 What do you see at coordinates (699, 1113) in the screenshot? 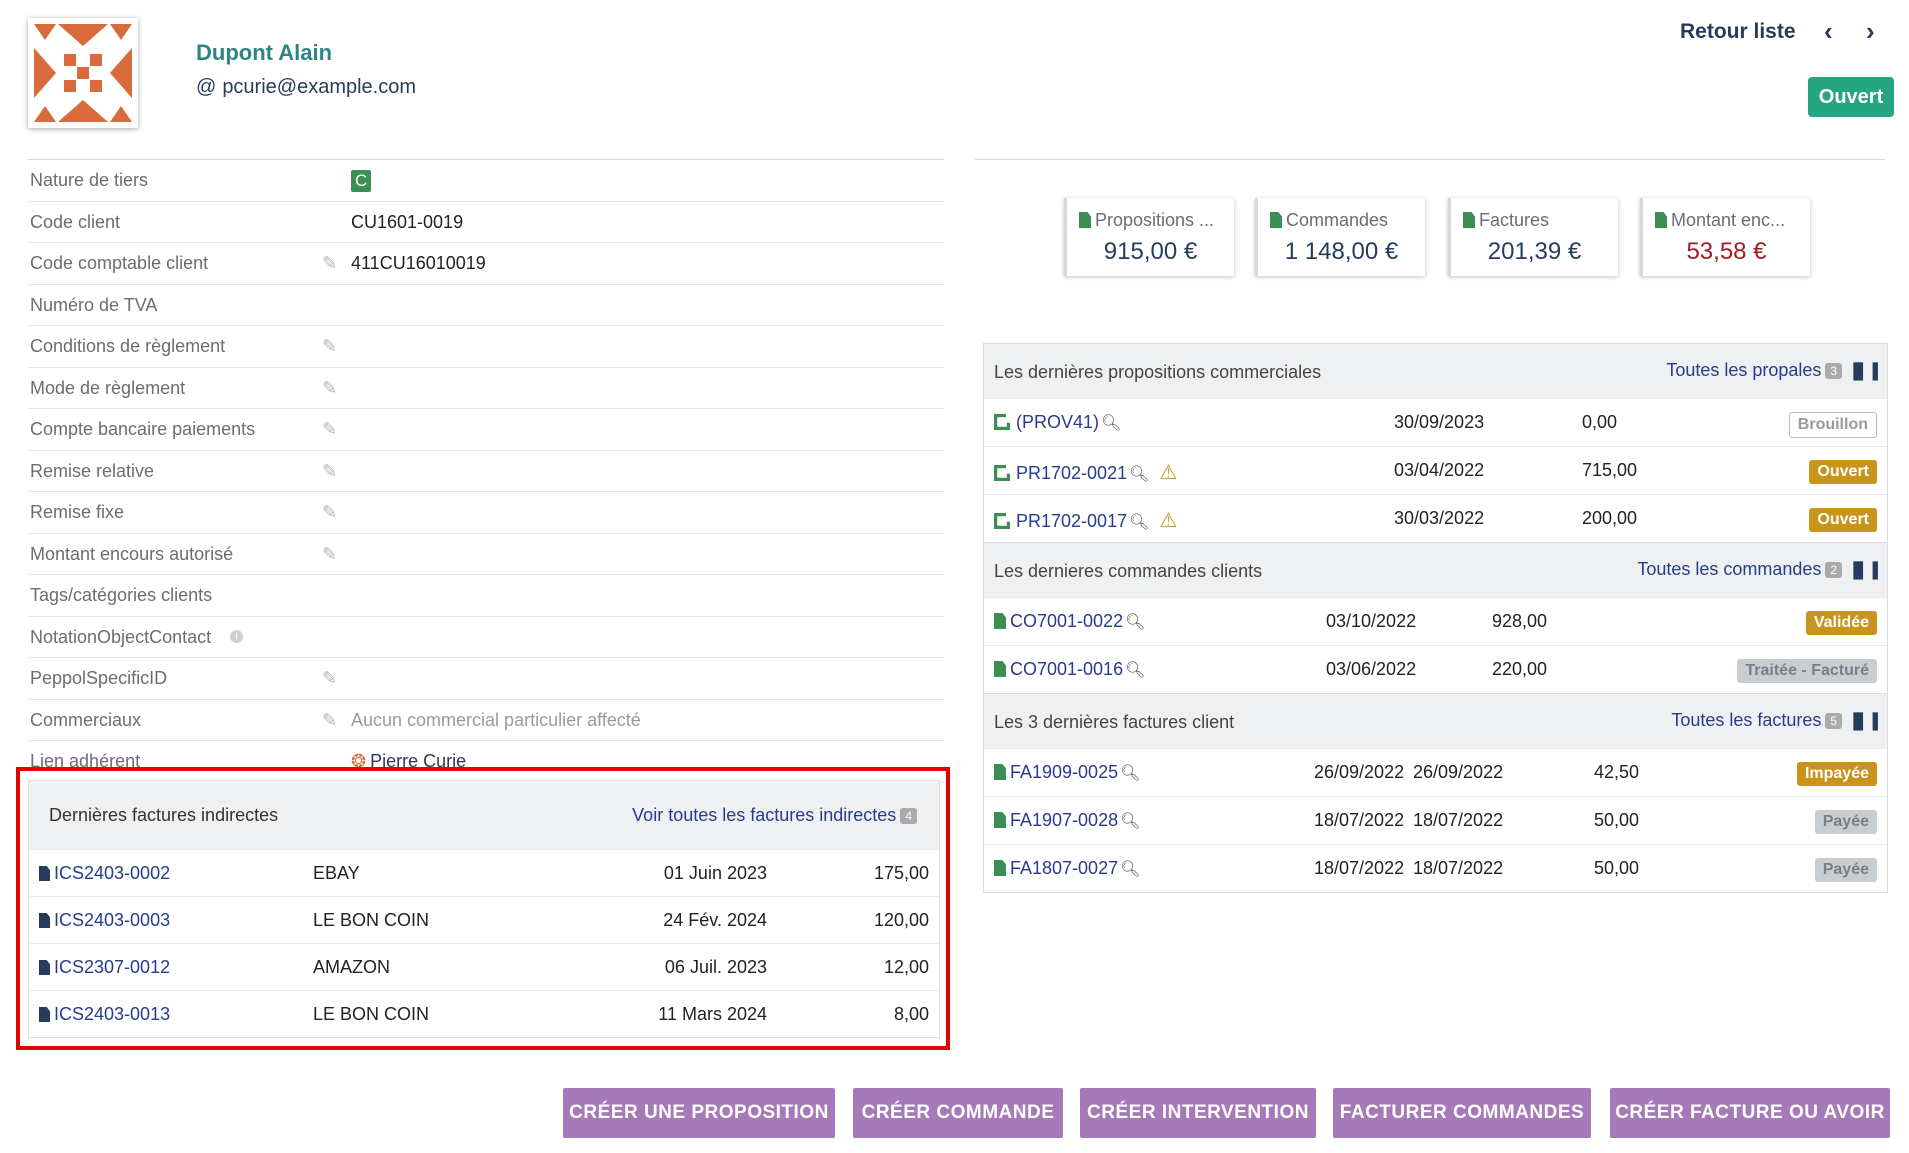
I see `action-button: CRÉER UNE PROPOSITION` at bounding box center [699, 1113].